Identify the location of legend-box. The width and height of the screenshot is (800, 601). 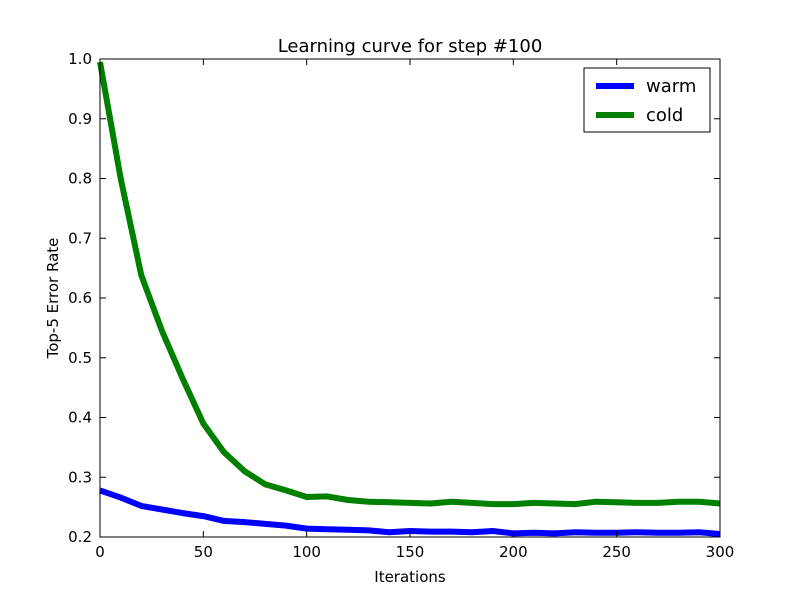
(647, 100).